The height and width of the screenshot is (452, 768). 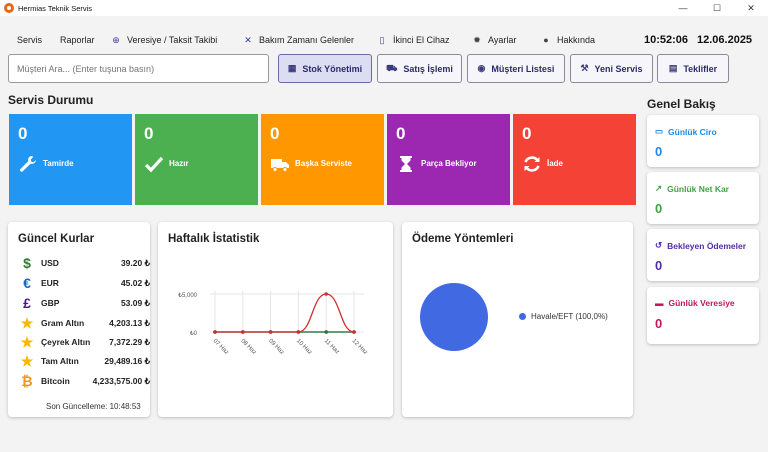 I want to click on series-line, so click(x=285, y=313).